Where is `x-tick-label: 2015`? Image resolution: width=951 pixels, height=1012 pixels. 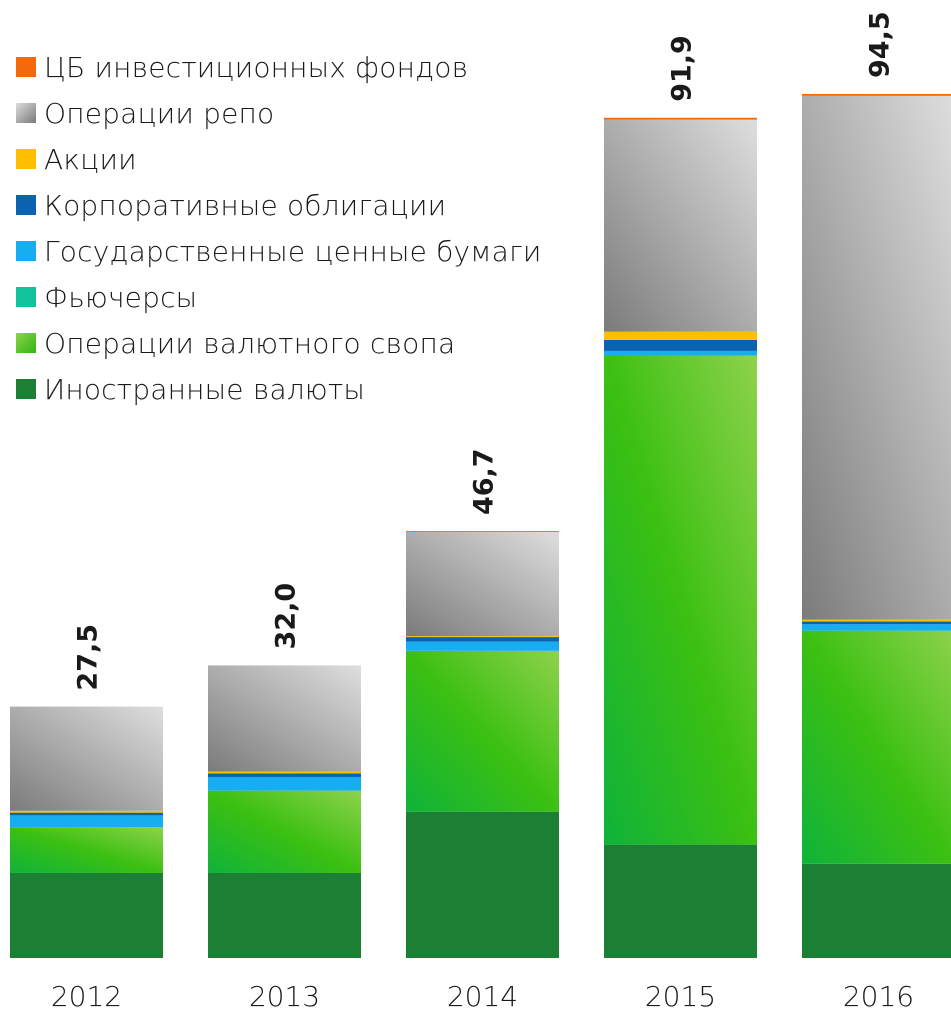
x-tick-label: 2015 is located at coordinates (680, 996).